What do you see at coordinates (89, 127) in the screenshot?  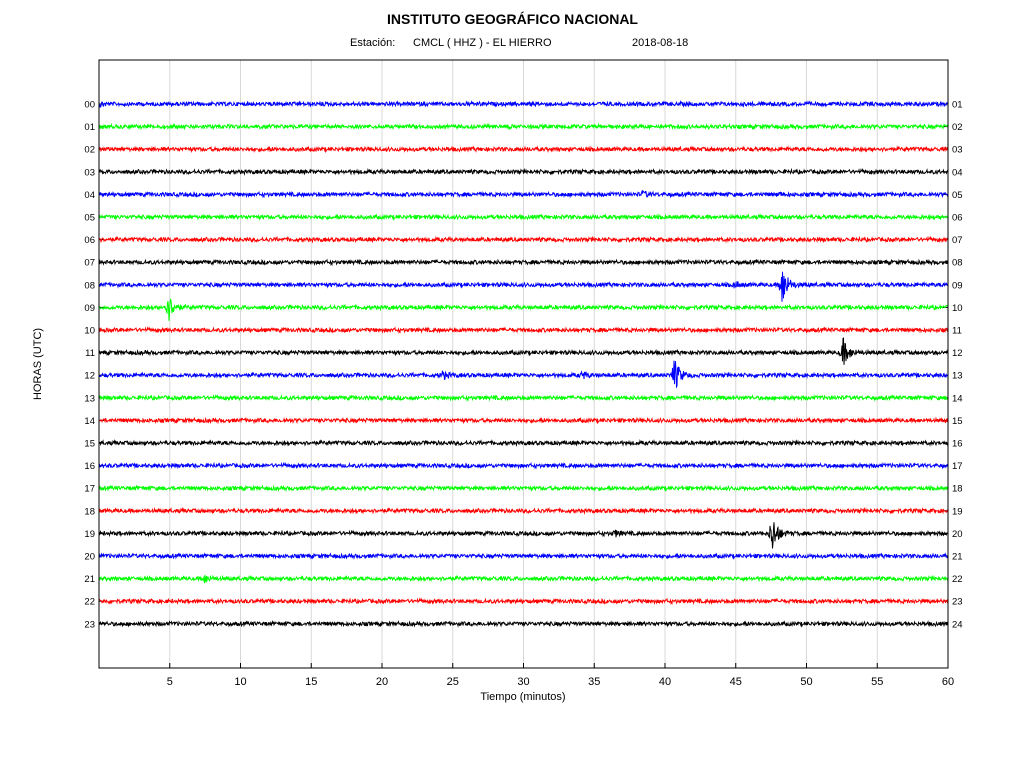 I see `hour-label-left: 01` at bounding box center [89, 127].